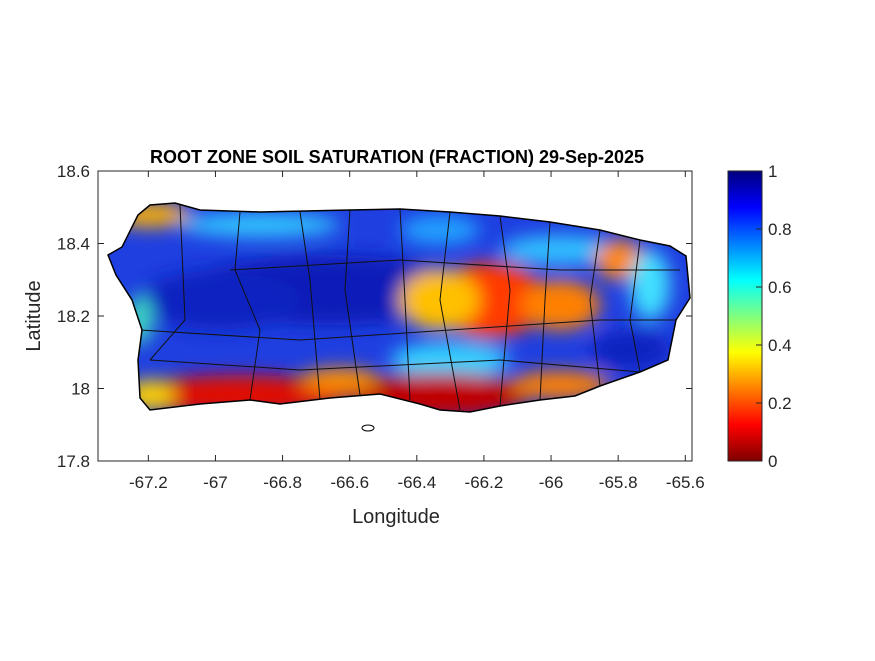 Image resolution: width=875 pixels, height=661 pixels. I want to click on colorbar-tick-label: 0.6, so click(780, 287).